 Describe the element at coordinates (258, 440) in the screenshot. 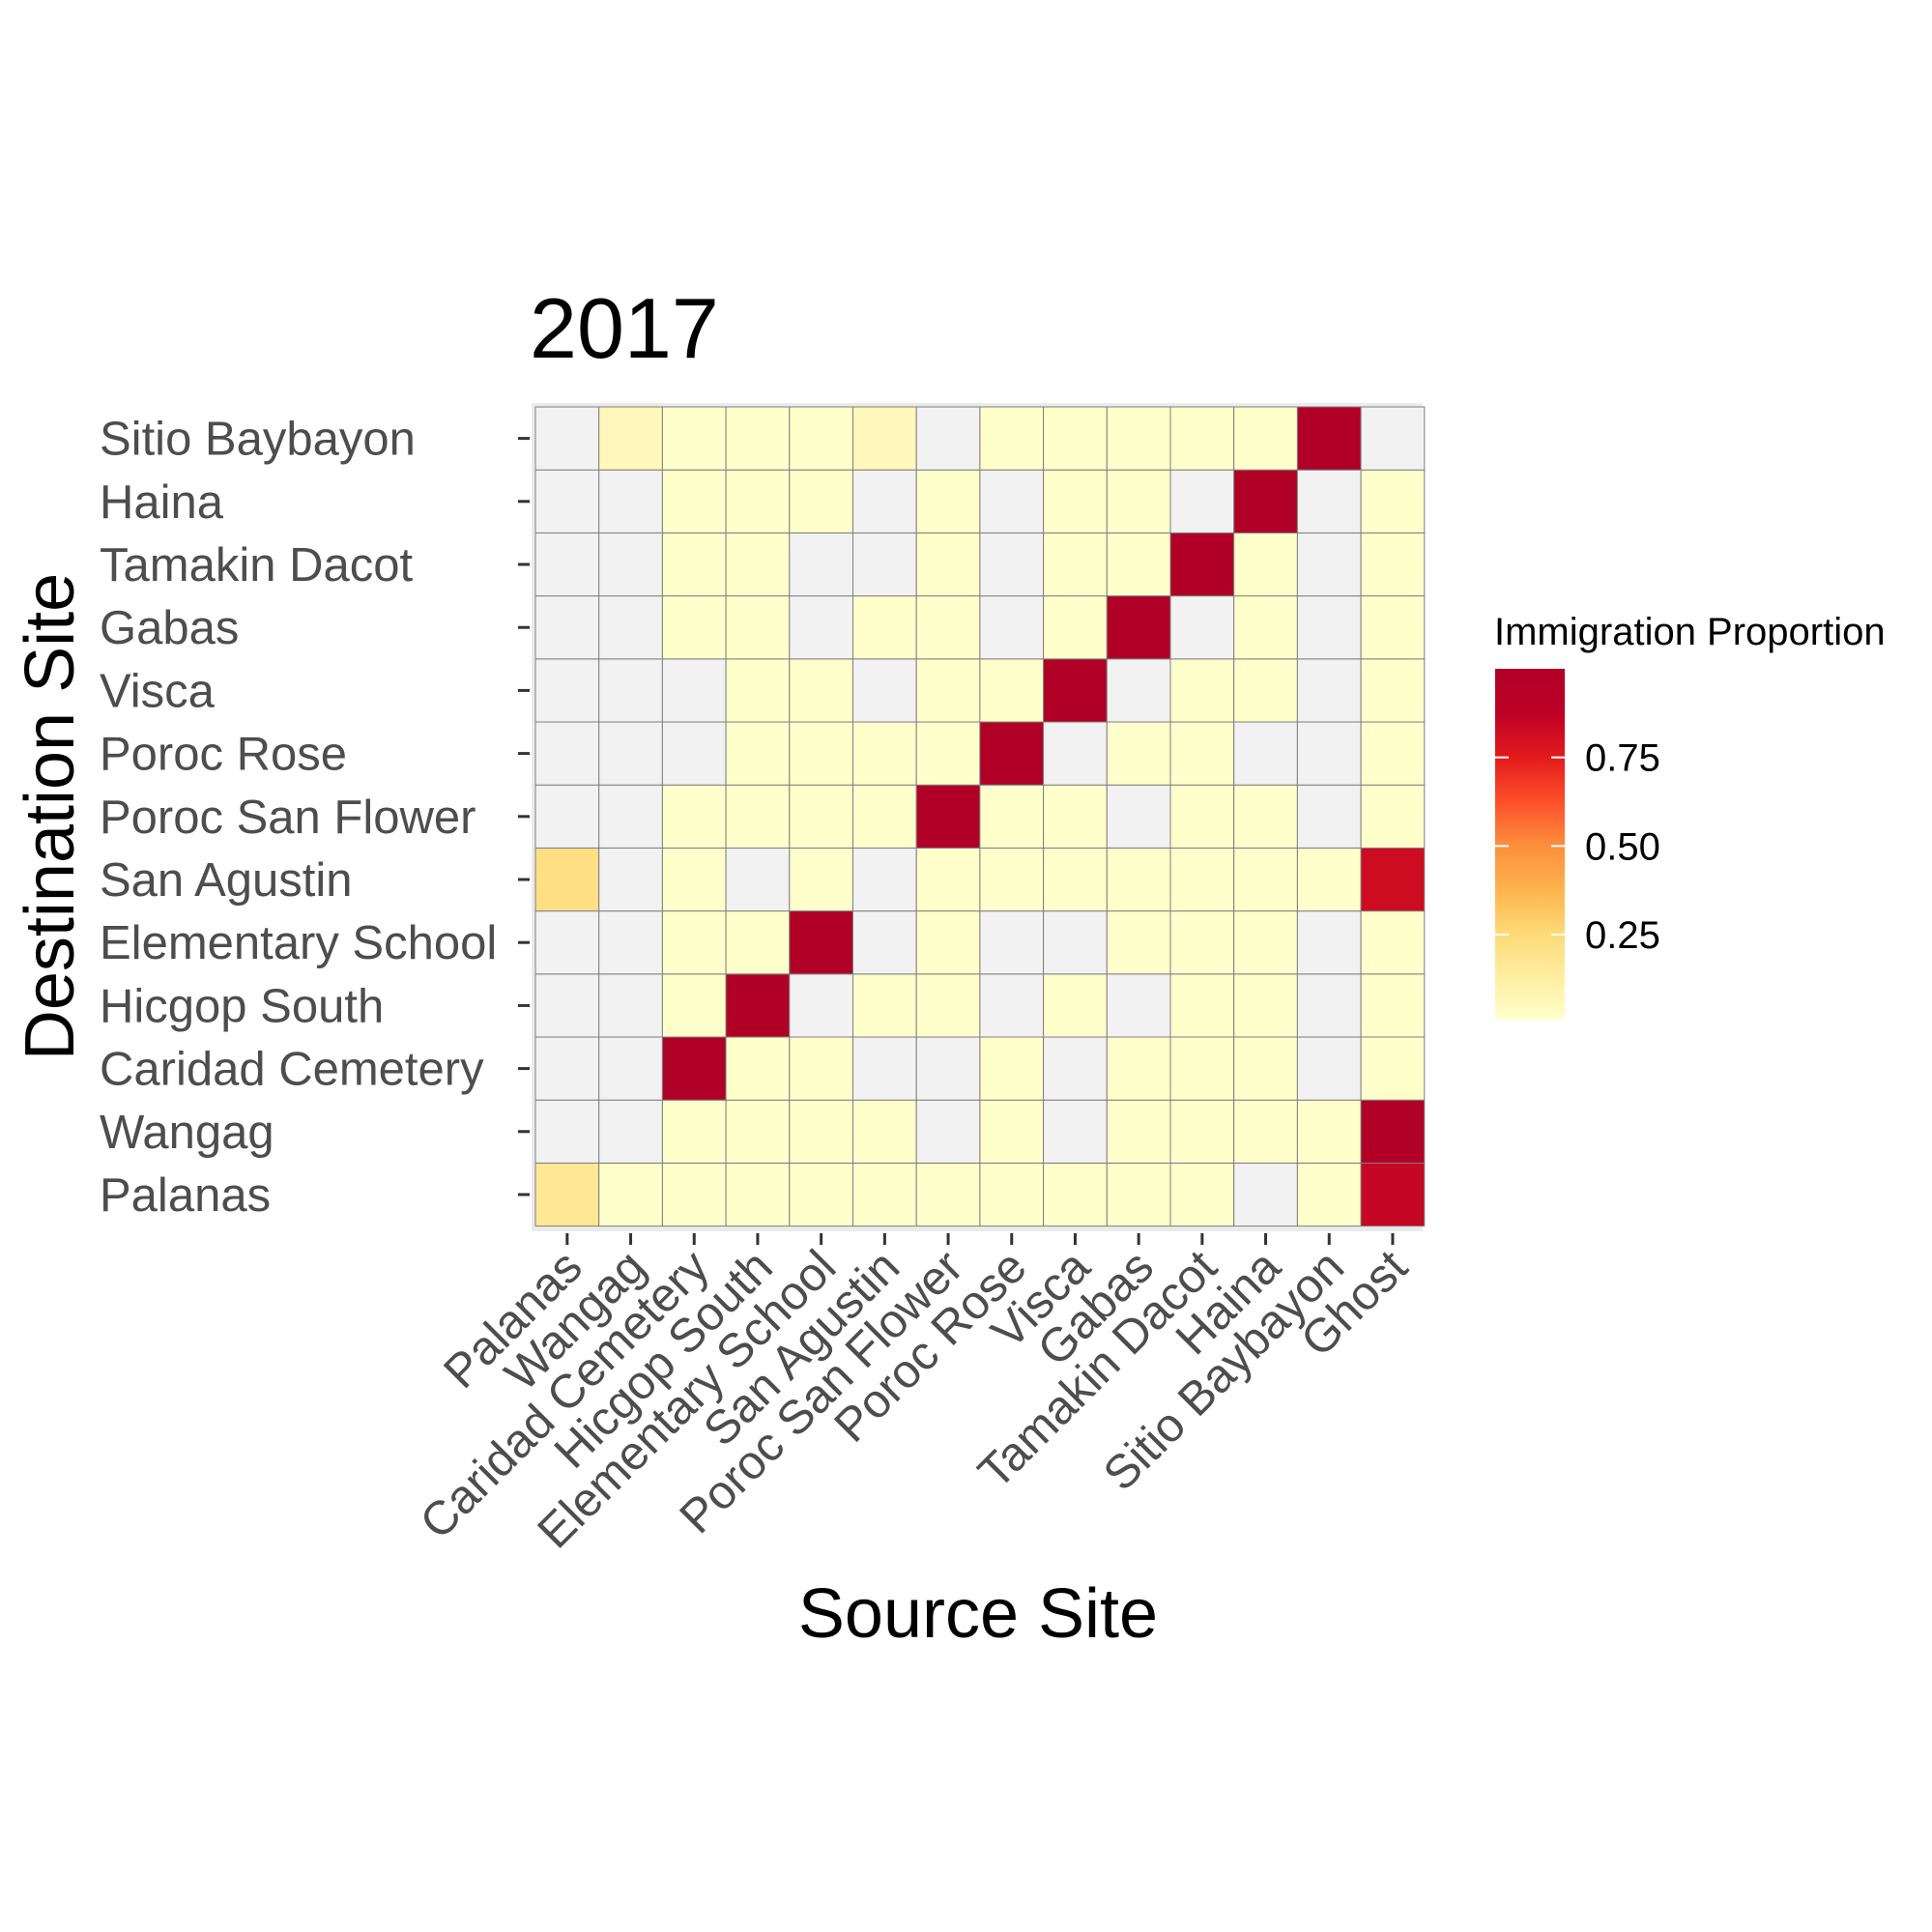

I see `y-tick-label: Sitio Baybayon` at that location.